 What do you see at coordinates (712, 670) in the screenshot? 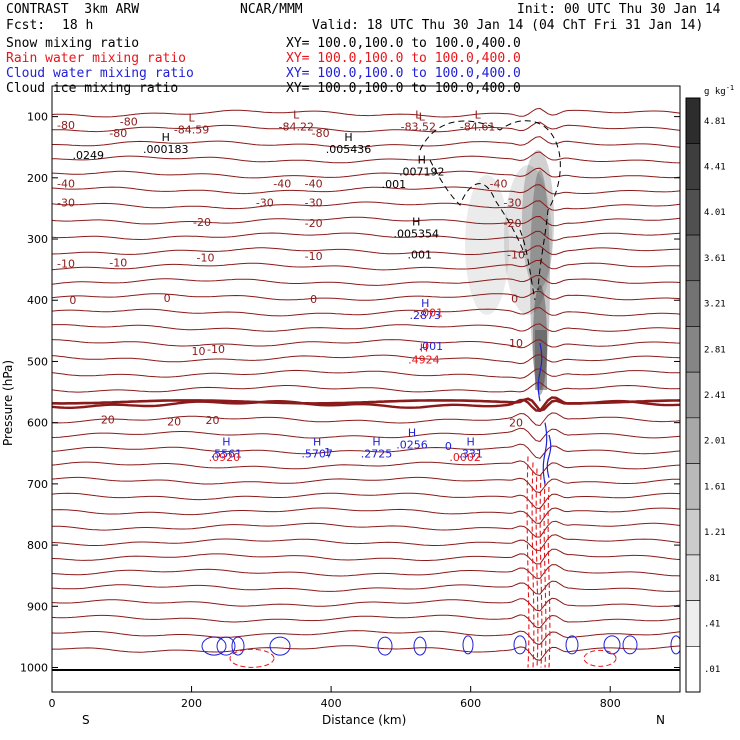
I see `colorbar-label: .01` at bounding box center [712, 670].